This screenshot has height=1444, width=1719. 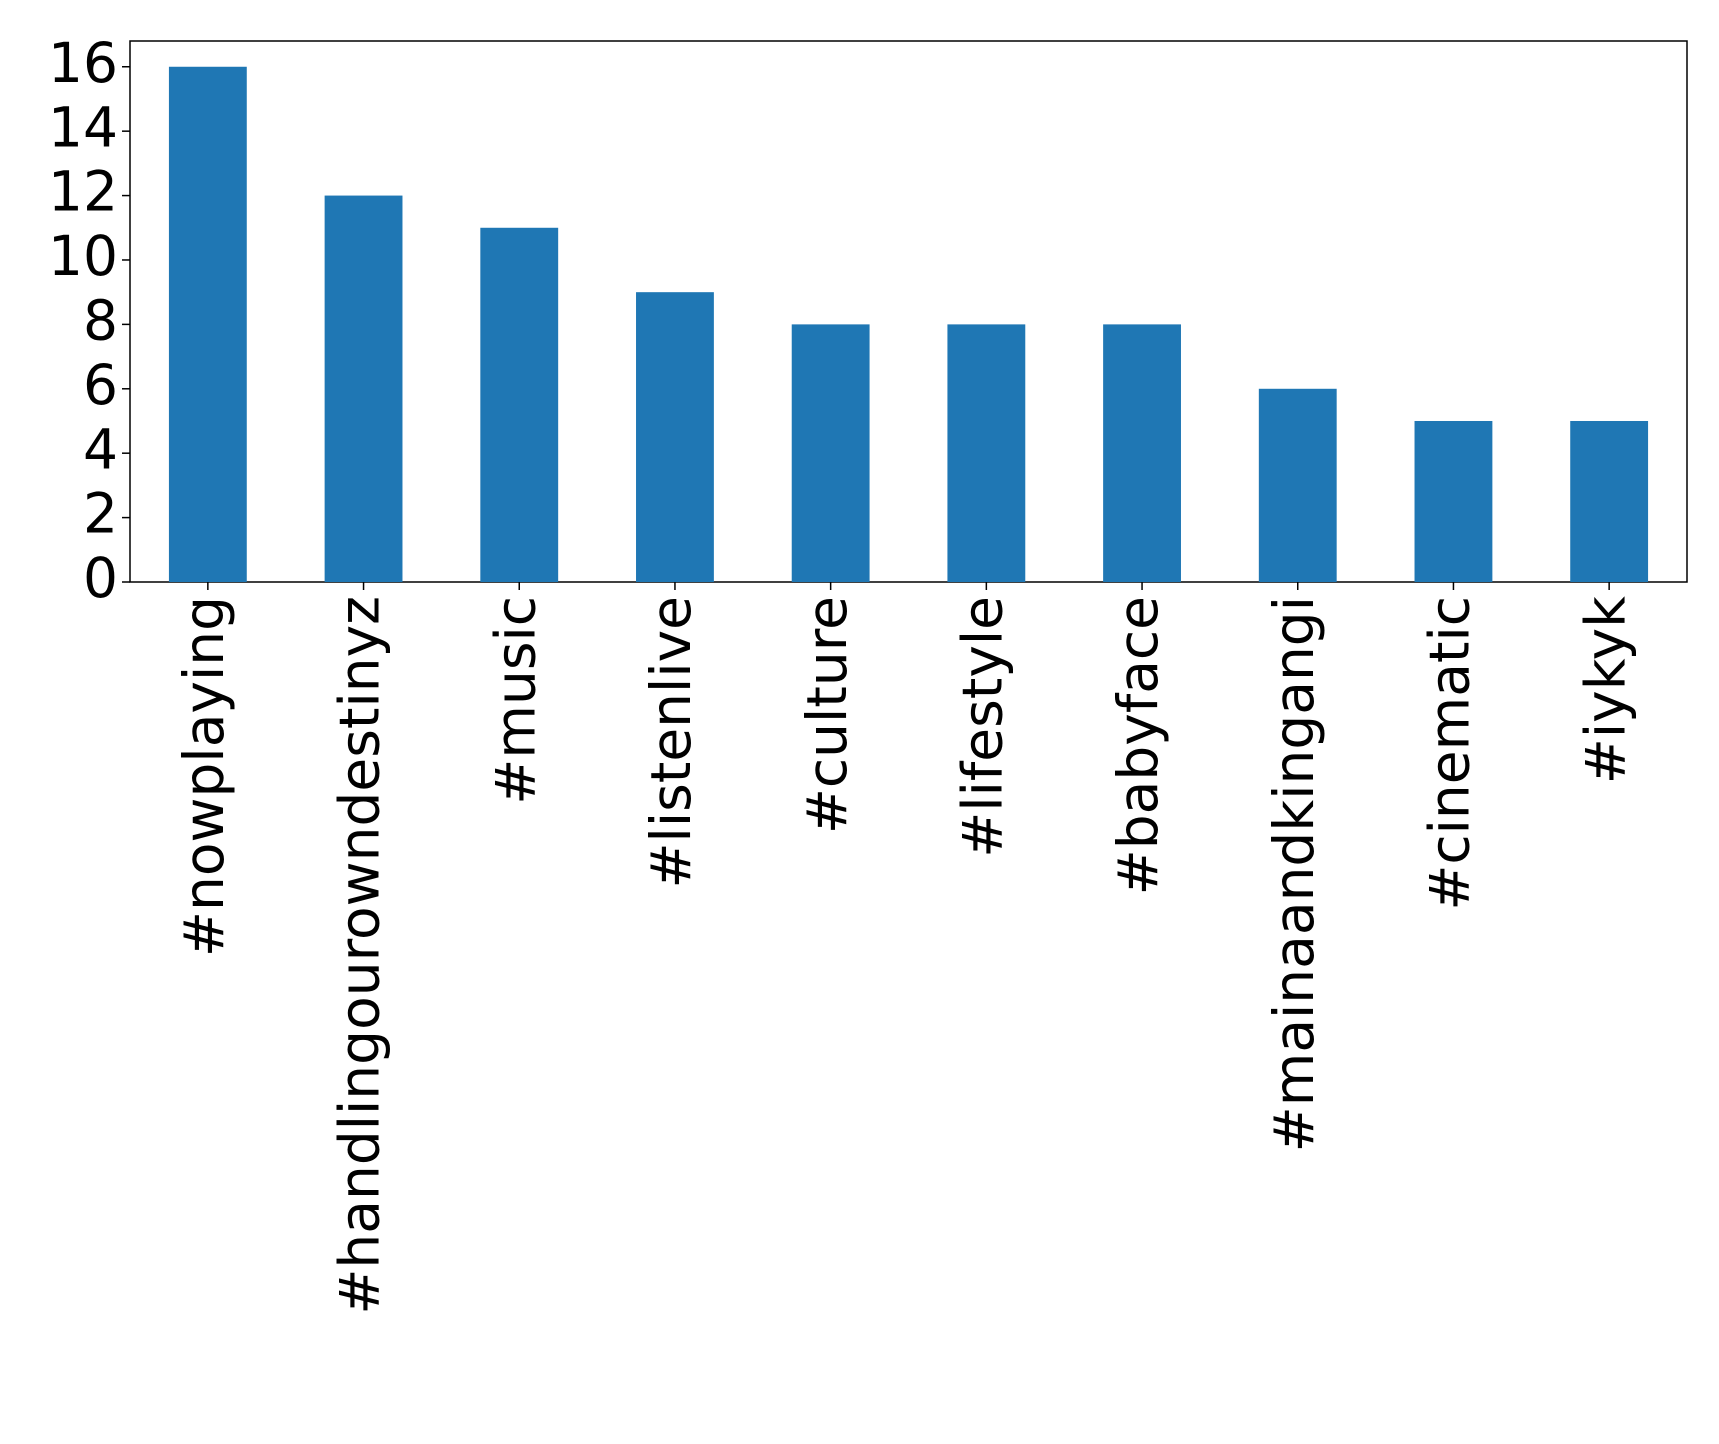 I want to click on x-tick-label: #music, so click(x=515, y=700).